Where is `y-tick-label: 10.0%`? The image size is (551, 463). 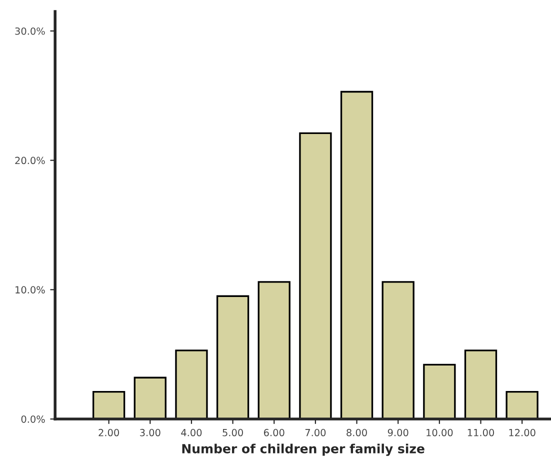 y-tick-label: 10.0% is located at coordinates (30, 290).